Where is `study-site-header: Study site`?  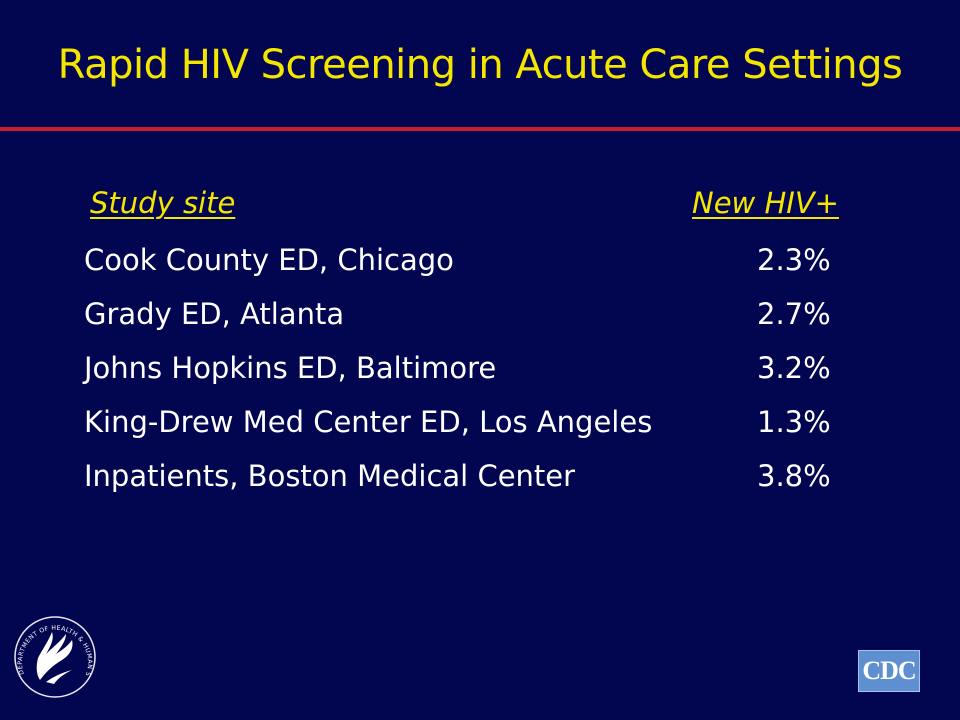
study-site-header: Study site is located at coordinates (163, 203).